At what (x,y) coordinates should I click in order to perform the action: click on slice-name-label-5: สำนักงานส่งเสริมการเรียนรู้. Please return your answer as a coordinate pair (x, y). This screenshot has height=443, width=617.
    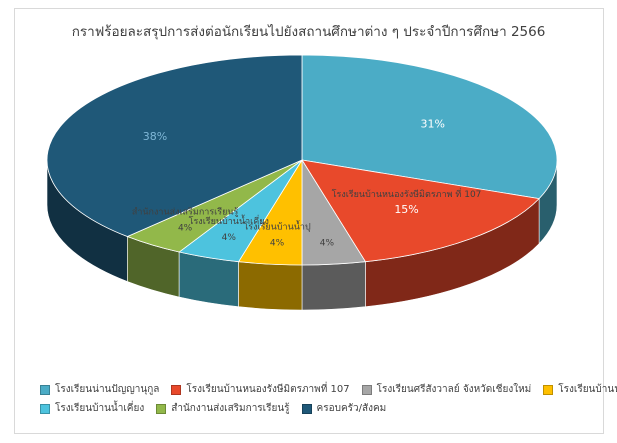
    Looking at the image, I should click on (185, 211).